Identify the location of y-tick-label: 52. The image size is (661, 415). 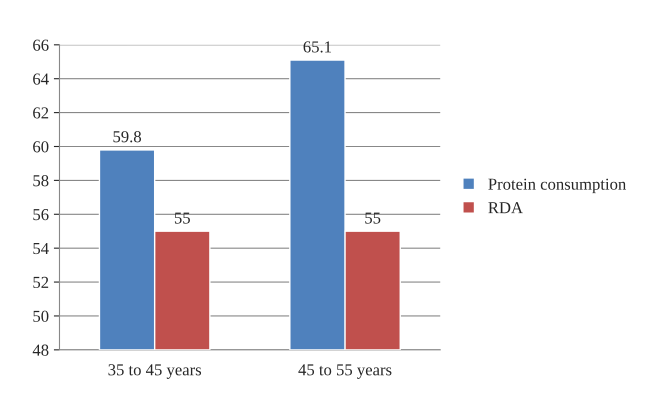
(40, 282).